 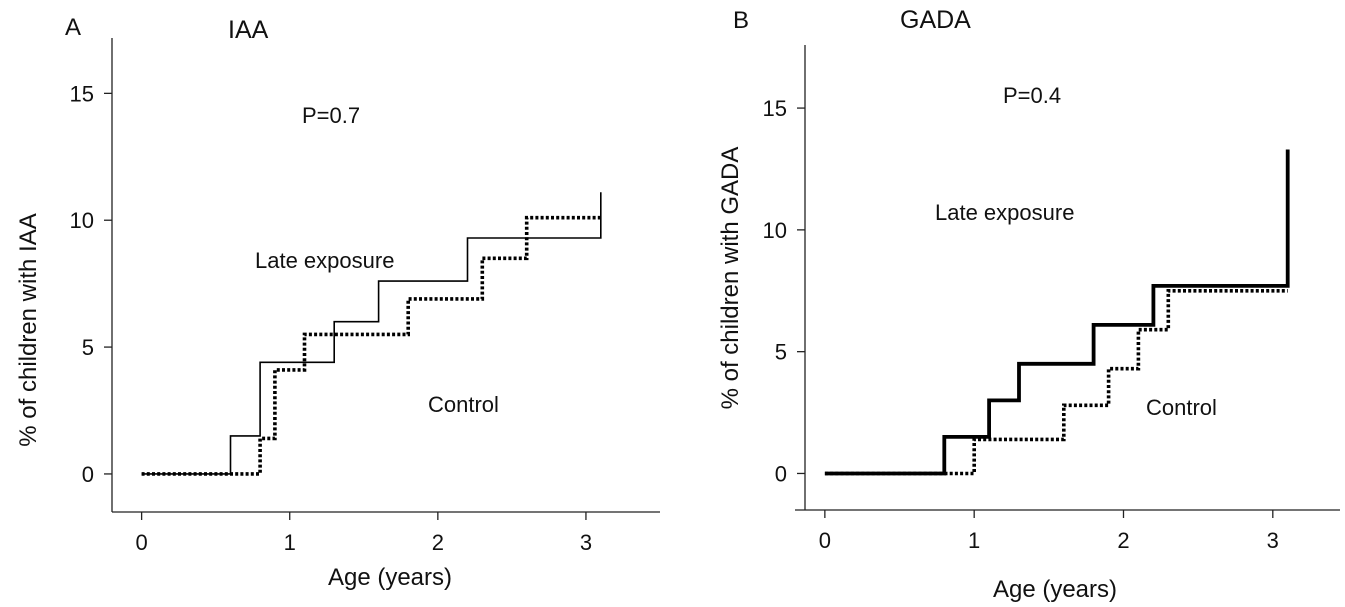 What do you see at coordinates (935, 20) in the screenshot?
I see `panel-b-title: GADA` at bounding box center [935, 20].